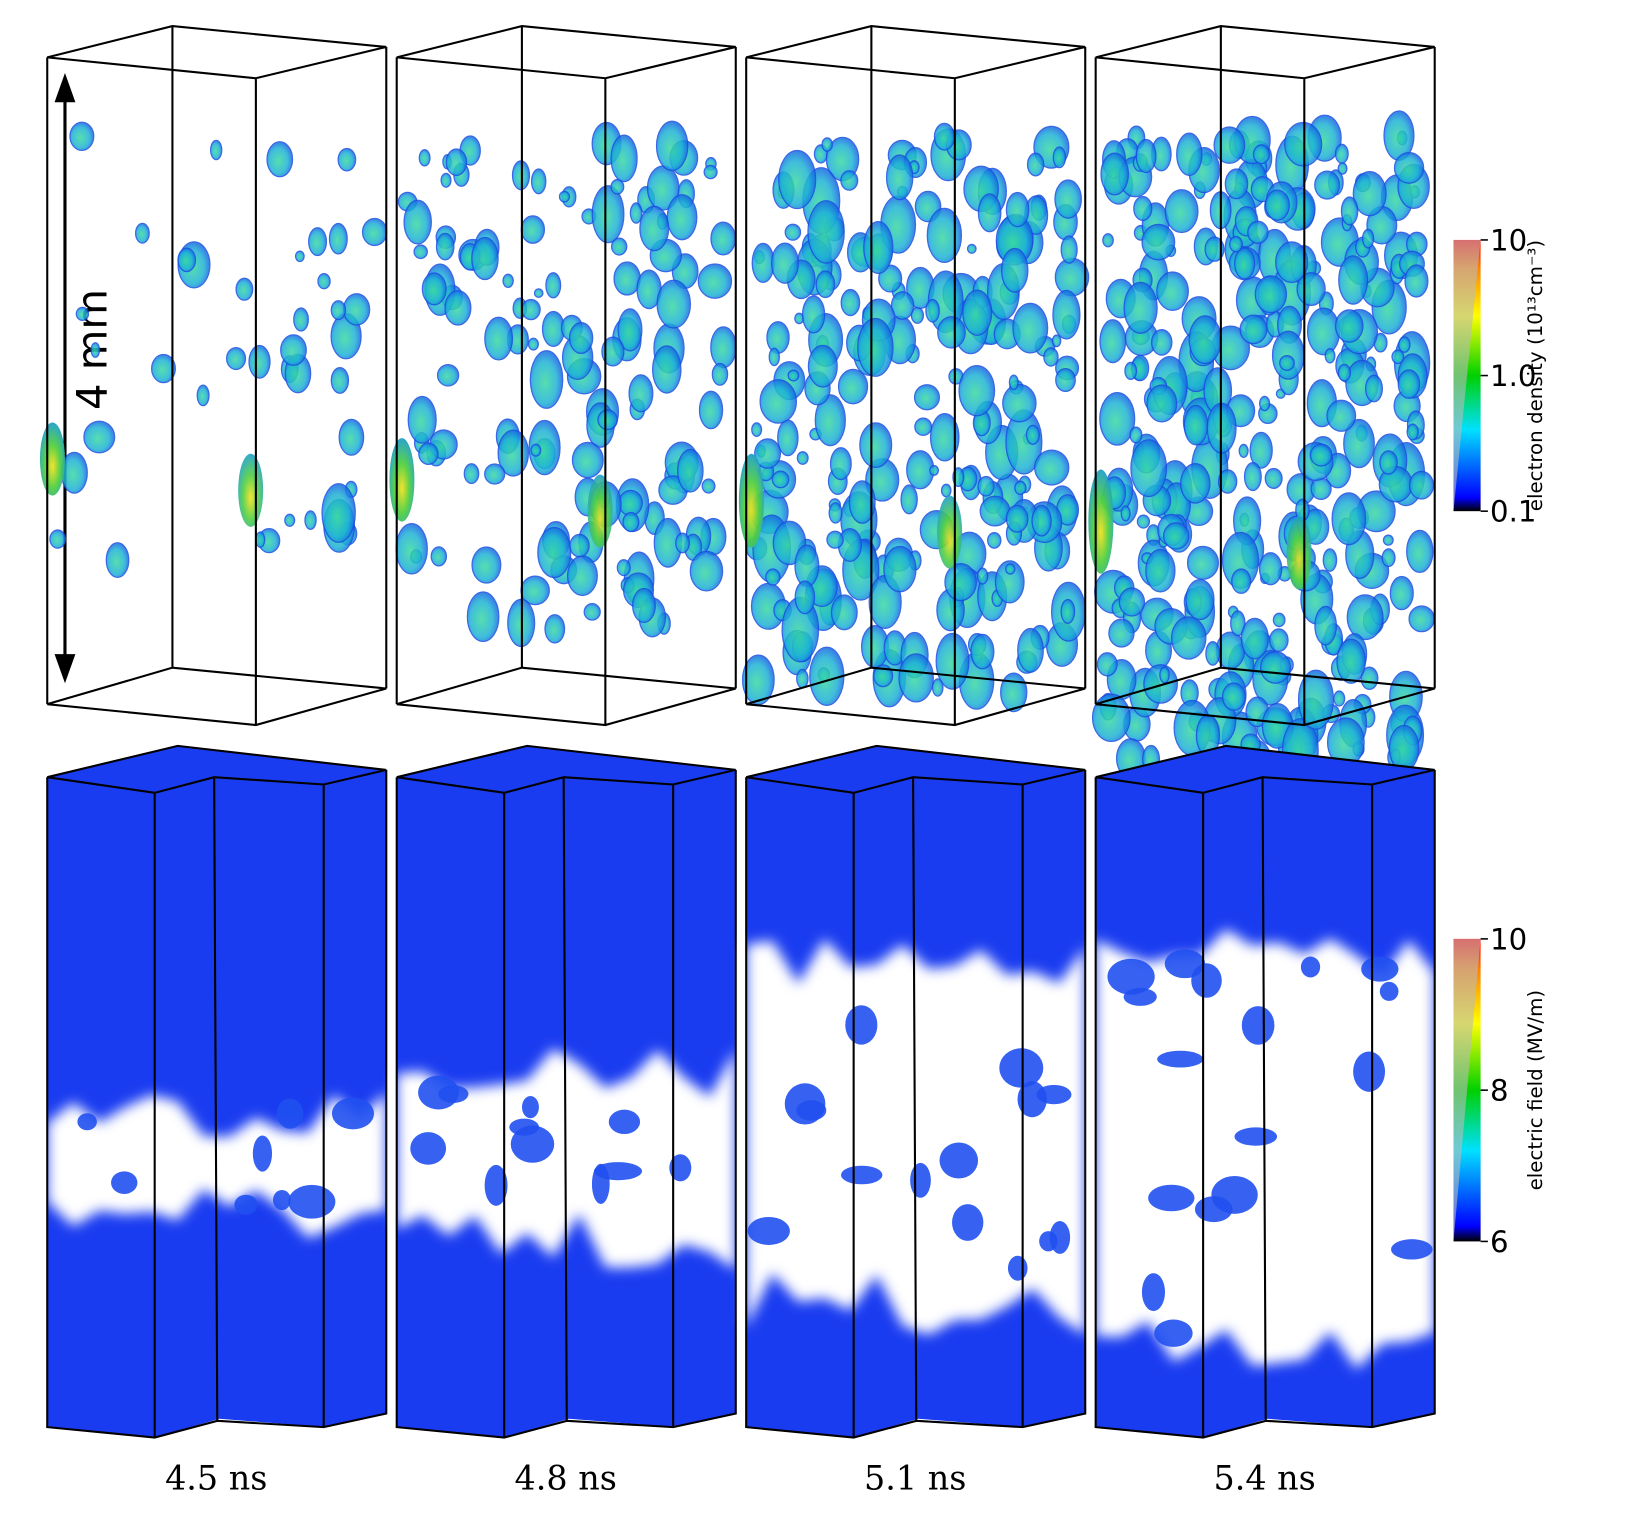 Image resolution: width=1628 pixels, height=1521 pixels. Describe the element at coordinates (1535, 1090) in the screenshot. I see `colorbar-label: electric field (MV/m)` at that location.